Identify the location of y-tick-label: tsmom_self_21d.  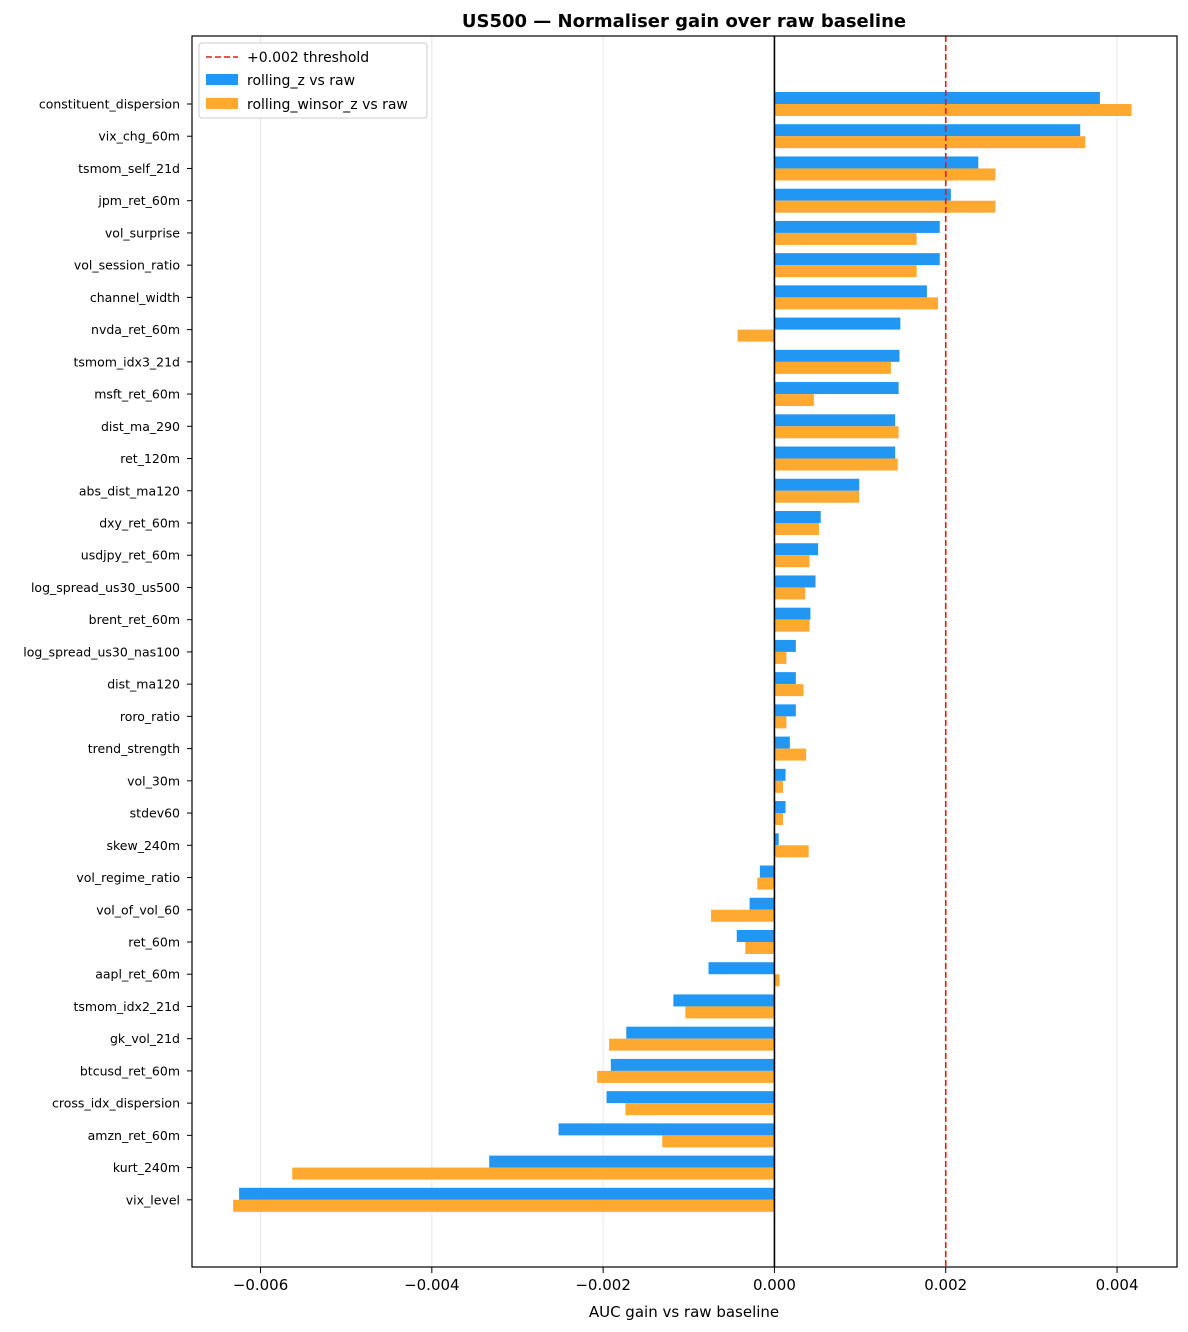
(129, 168).